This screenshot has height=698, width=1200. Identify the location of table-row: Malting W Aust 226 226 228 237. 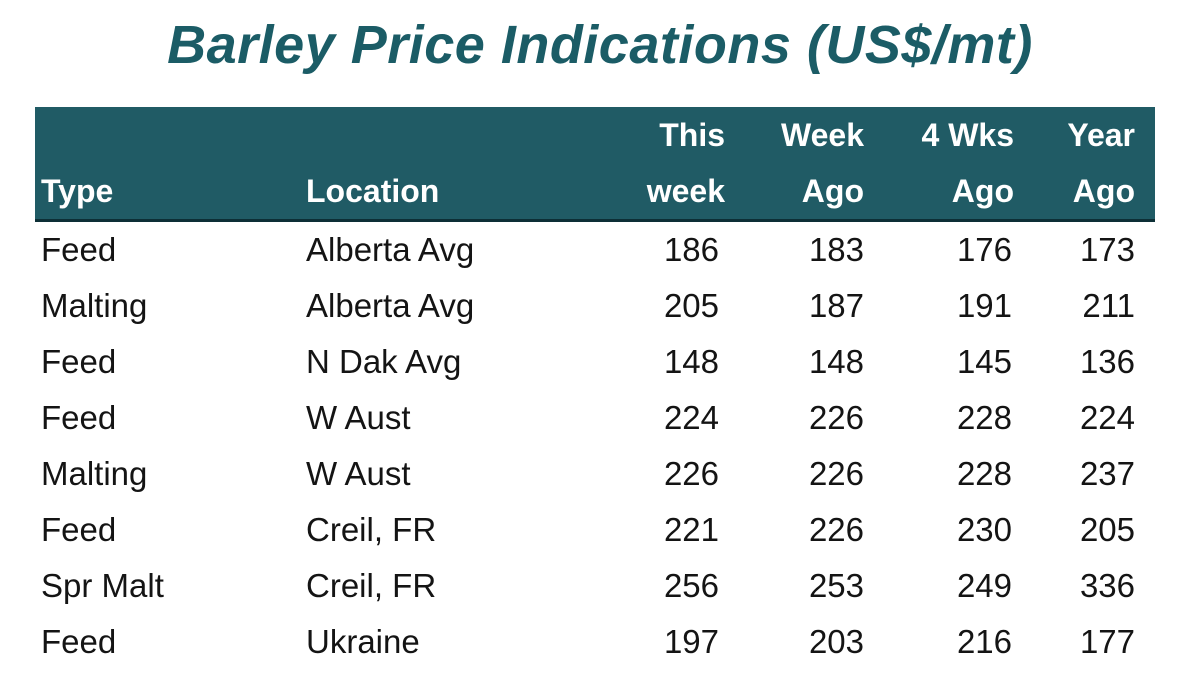
(595, 474).